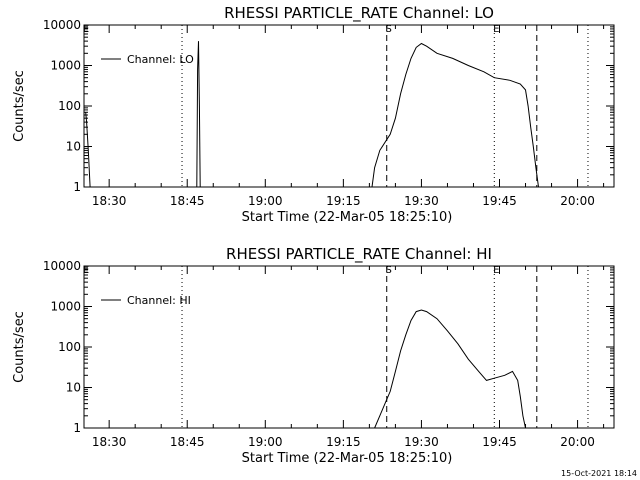  What do you see at coordinates (159, 300) in the screenshot?
I see `legend-entry: Channel: HI` at bounding box center [159, 300].